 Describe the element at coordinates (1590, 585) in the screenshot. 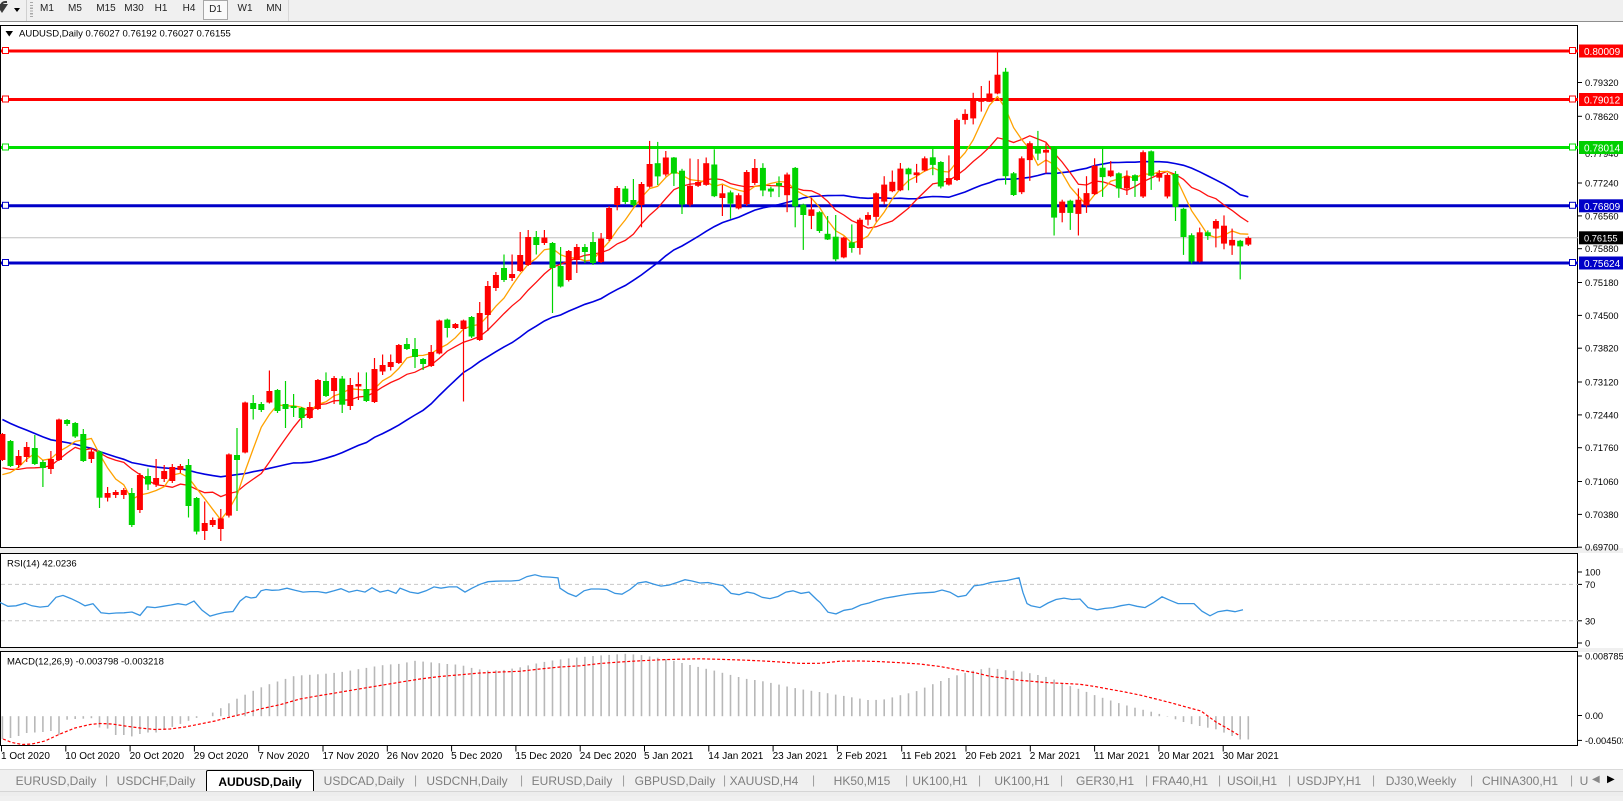

I see `svg-text: 70` at that location.